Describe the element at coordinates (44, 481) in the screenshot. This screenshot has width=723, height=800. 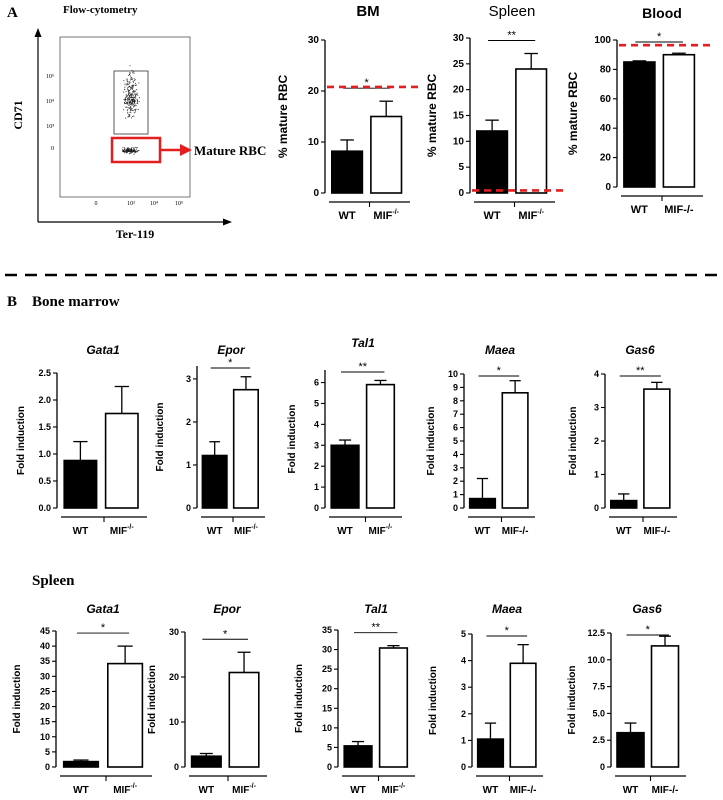
I see `y-tick-label: 0.5` at that location.